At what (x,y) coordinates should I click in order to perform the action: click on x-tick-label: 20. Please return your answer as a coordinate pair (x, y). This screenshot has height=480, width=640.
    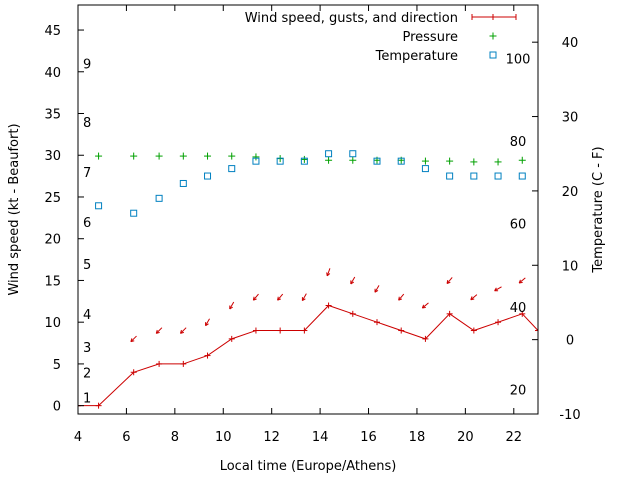
    Looking at the image, I should click on (465, 437).